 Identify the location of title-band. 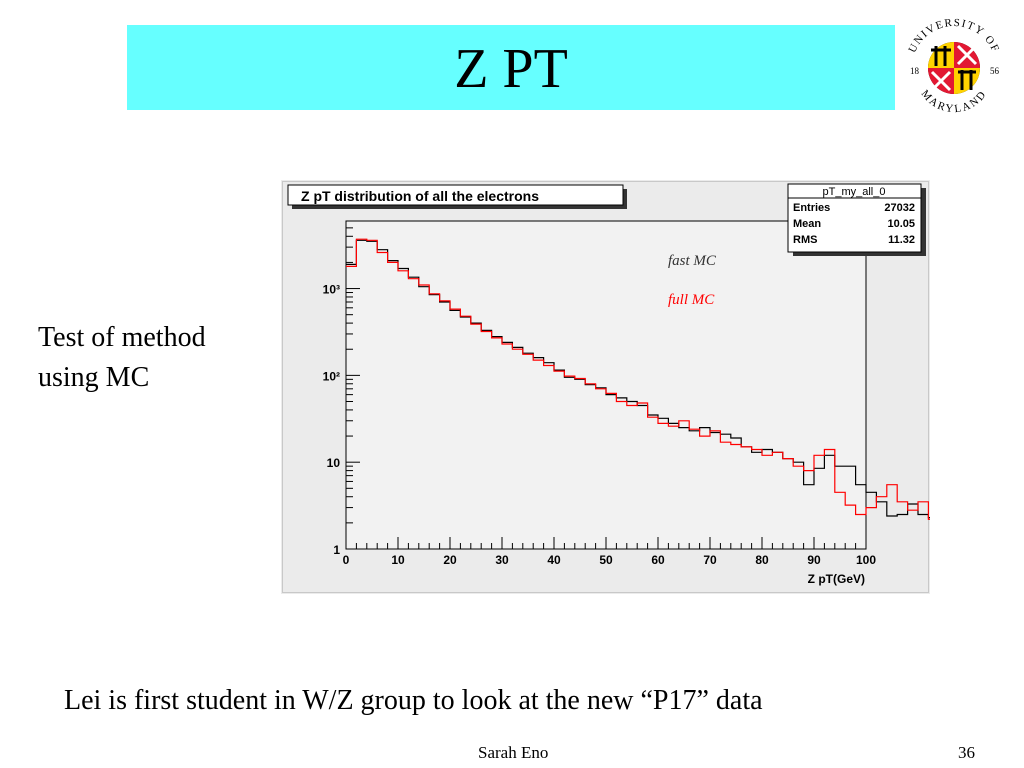
(511, 67).